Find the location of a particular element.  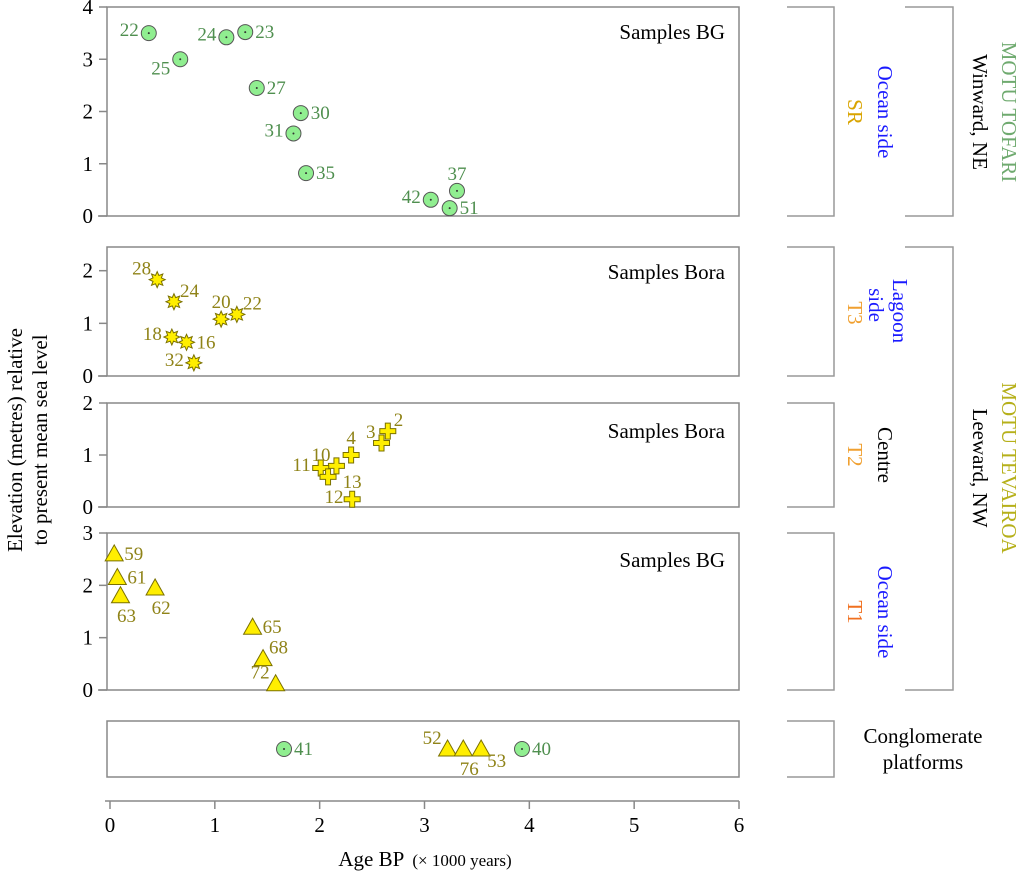

point-label: 68 is located at coordinates (278, 648).